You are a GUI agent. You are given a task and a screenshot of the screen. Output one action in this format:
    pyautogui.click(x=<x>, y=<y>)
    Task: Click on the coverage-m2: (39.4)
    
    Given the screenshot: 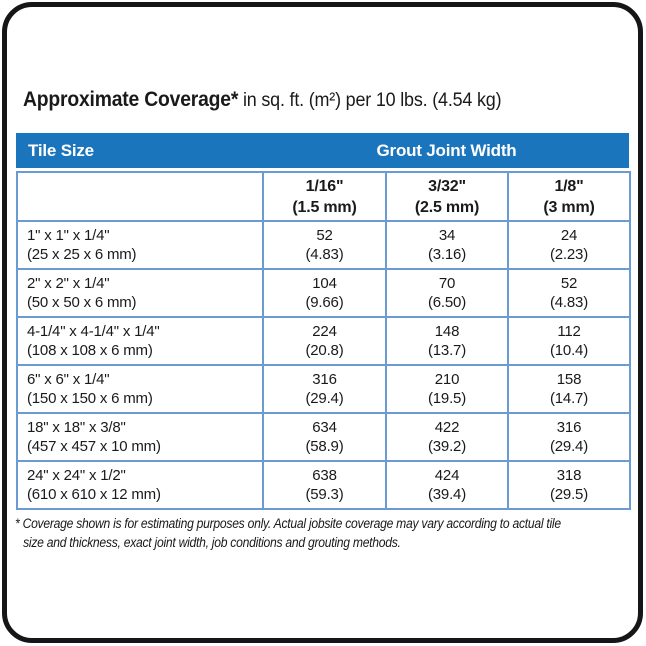 What is the action you would take?
    pyautogui.click(x=447, y=494)
    